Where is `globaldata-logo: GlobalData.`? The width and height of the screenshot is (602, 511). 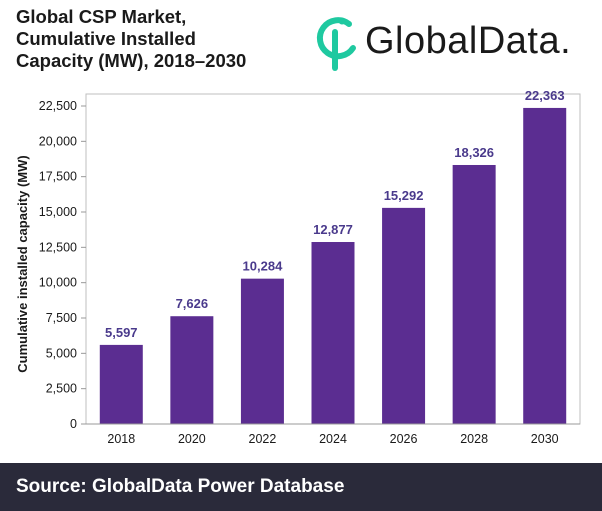
globaldata-logo: GlobalData. is located at coordinates (454, 42).